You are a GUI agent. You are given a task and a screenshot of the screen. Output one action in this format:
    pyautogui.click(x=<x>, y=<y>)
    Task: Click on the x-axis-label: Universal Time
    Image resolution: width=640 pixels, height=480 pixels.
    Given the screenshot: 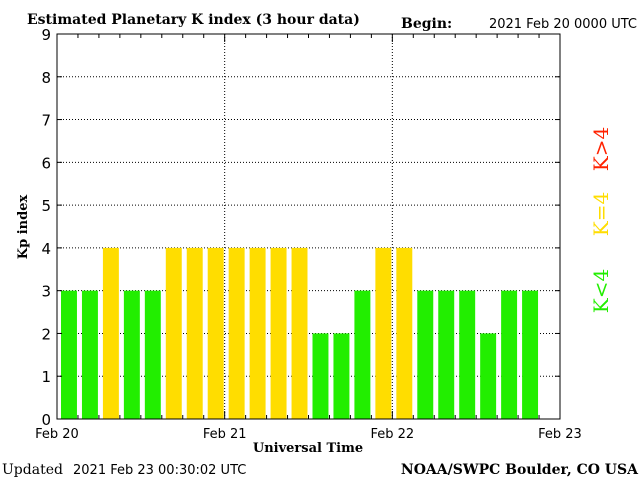 What is the action you would take?
    pyautogui.click(x=308, y=448)
    